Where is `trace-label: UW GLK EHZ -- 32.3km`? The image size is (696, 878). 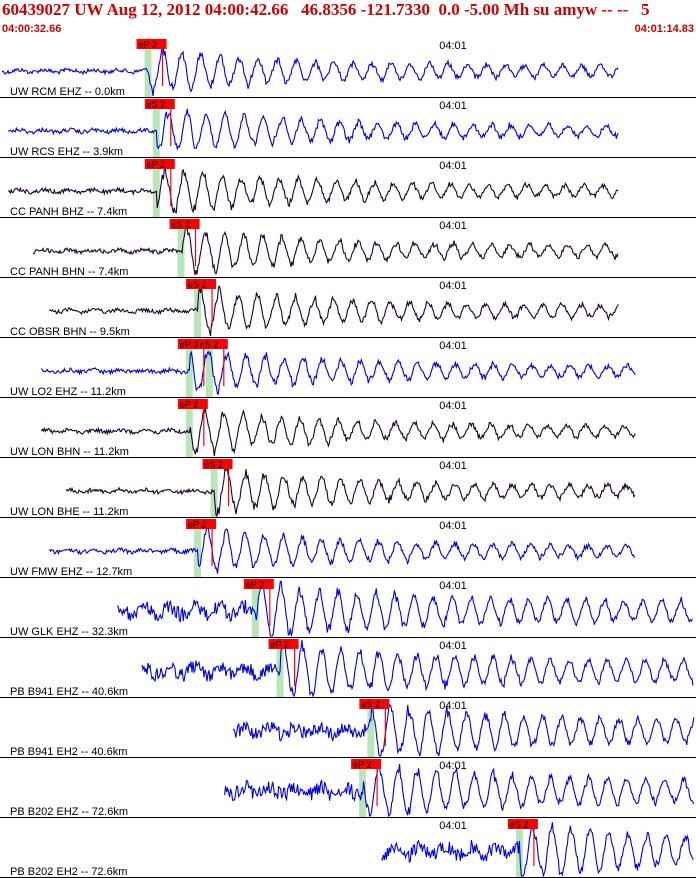
trace-label: UW GLK EHZ -- 32.3km is located at coordinates (69, 632).